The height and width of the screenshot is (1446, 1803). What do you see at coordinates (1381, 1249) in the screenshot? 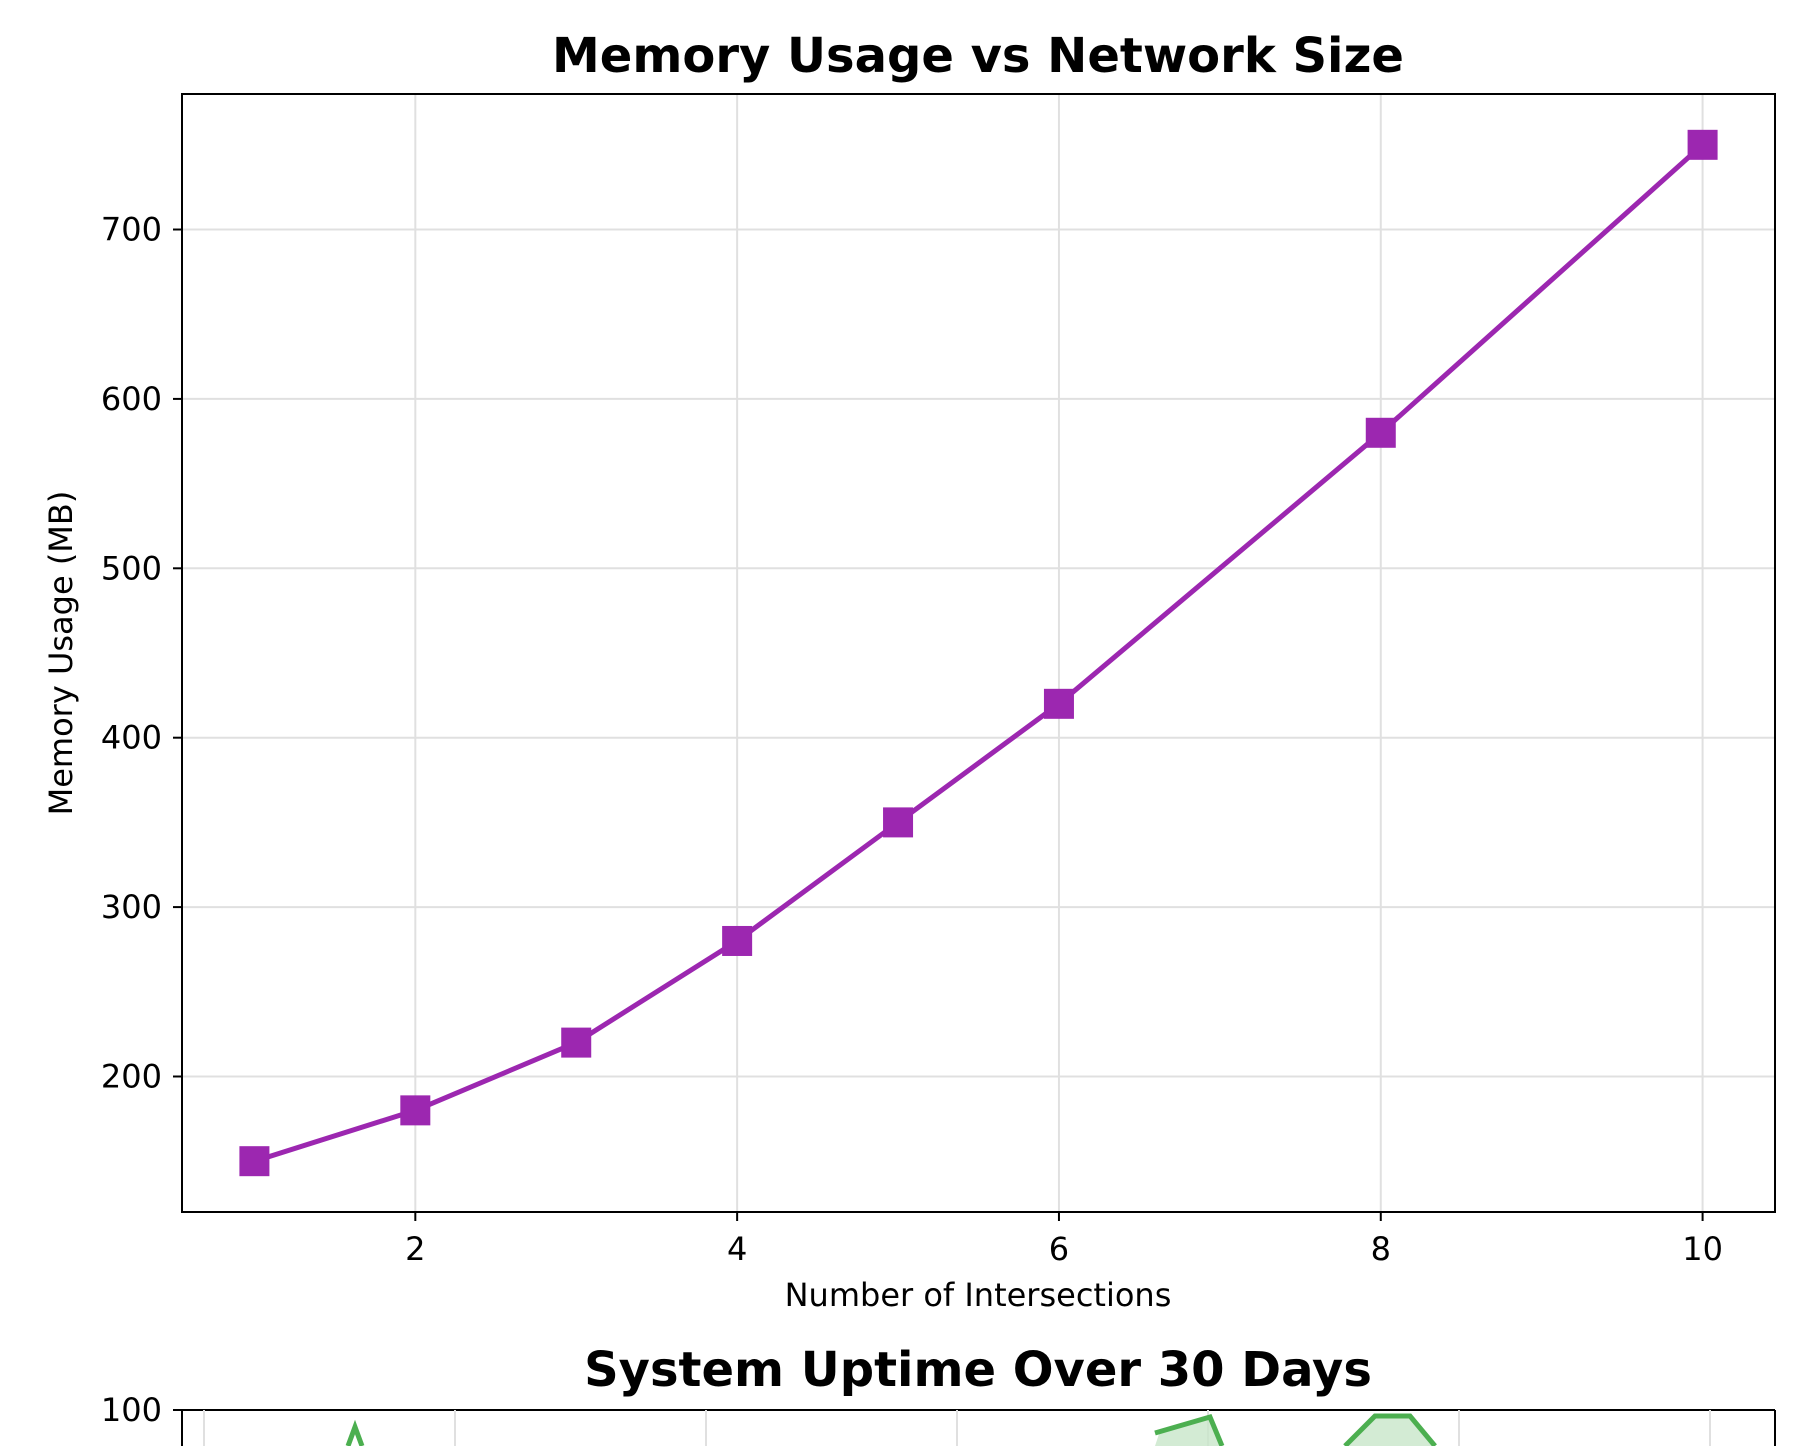
I see `x-tick-label: 8` at bounding box center [1381, 1249].